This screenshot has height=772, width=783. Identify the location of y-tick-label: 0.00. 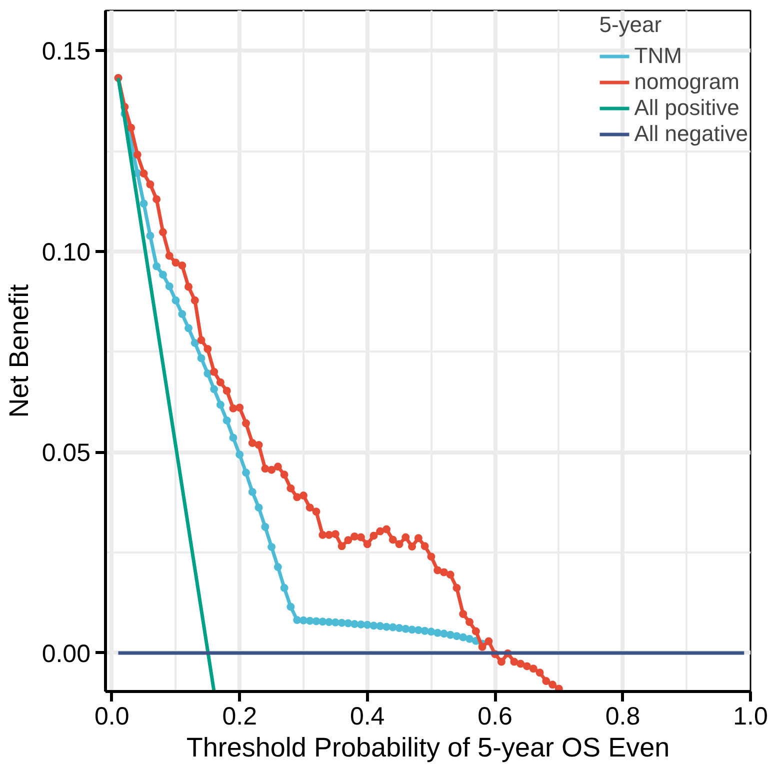
(66, 654).